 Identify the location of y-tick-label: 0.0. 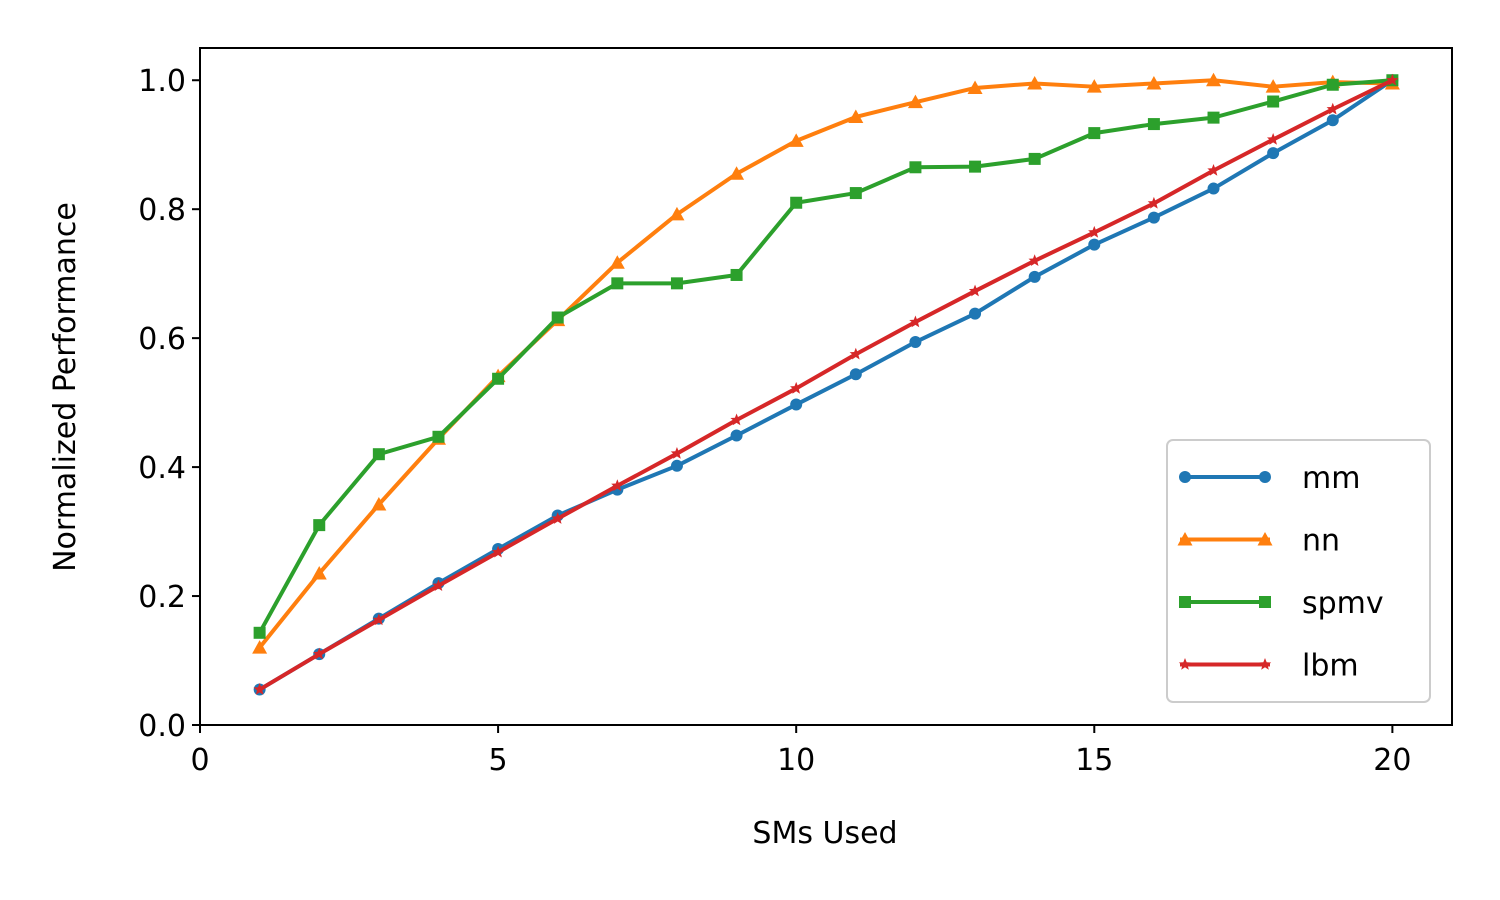
(162, 726).